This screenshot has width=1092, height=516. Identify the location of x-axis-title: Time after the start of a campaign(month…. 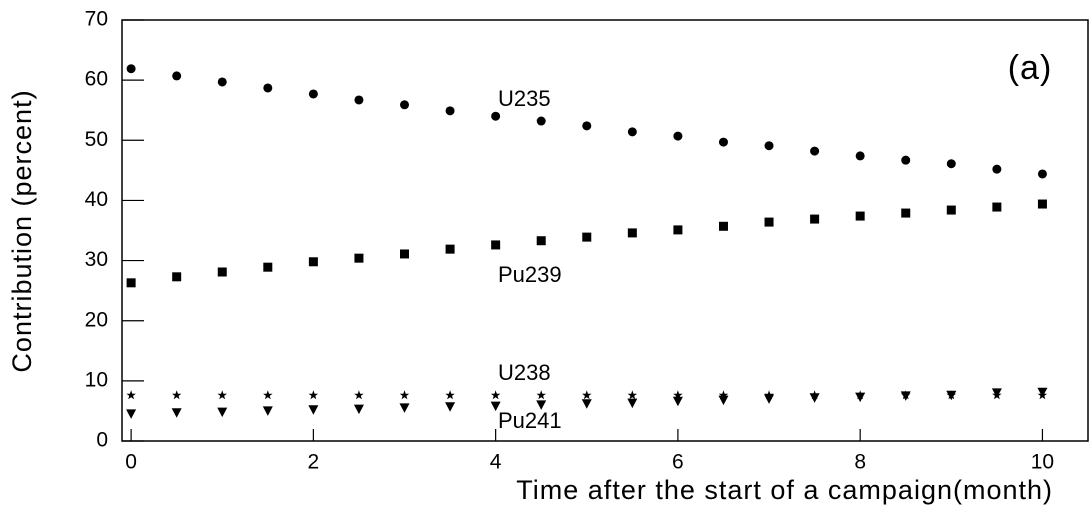
(784, 490).